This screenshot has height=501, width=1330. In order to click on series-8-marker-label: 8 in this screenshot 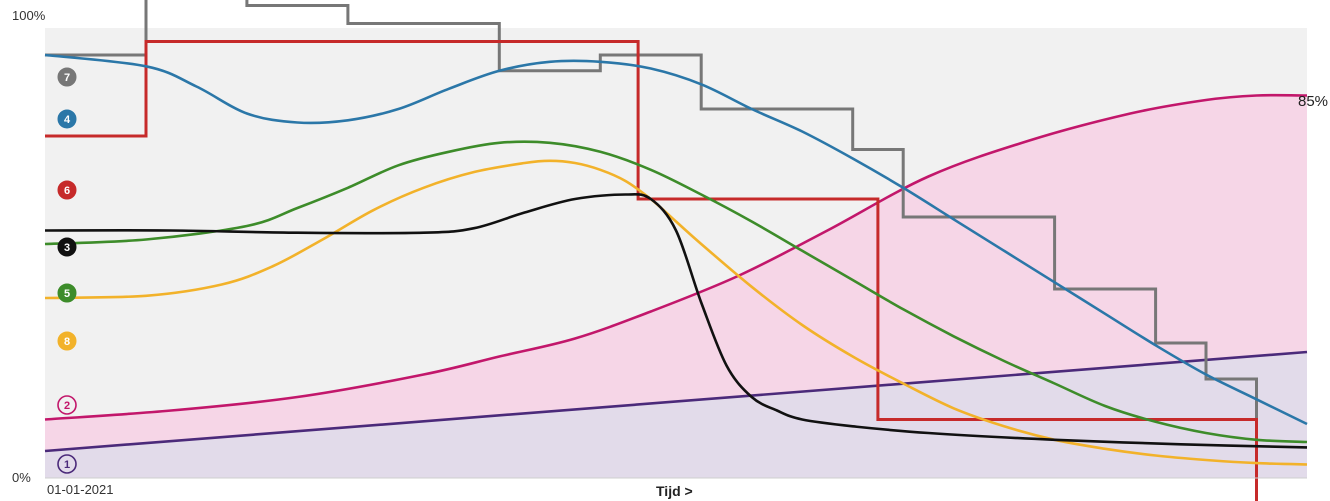, I will do `click(67, 342)`.